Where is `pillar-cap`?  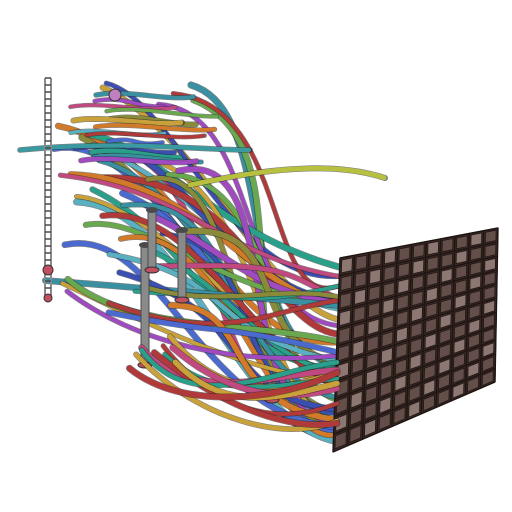 pillar-cap is located at coordinates (152, 210).